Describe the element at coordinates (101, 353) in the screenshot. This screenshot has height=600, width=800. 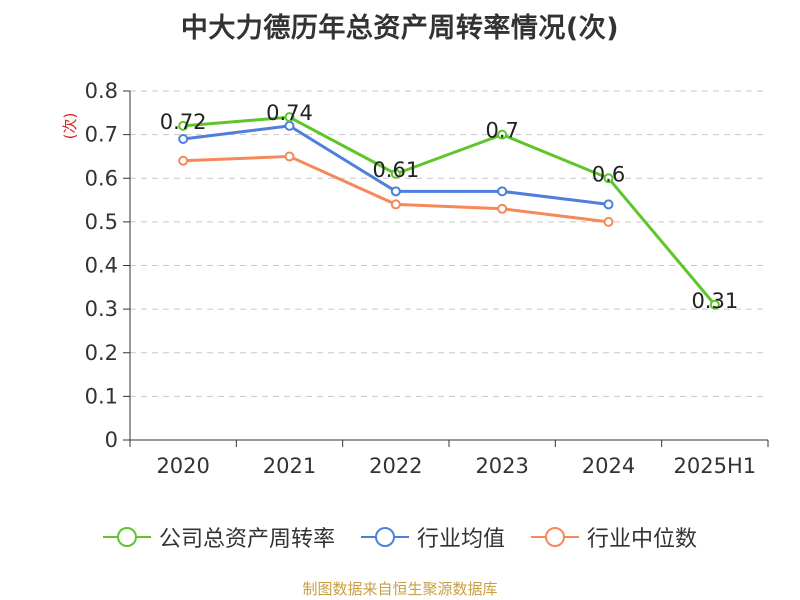
I see `y-tick-label: 0.2` at that location.